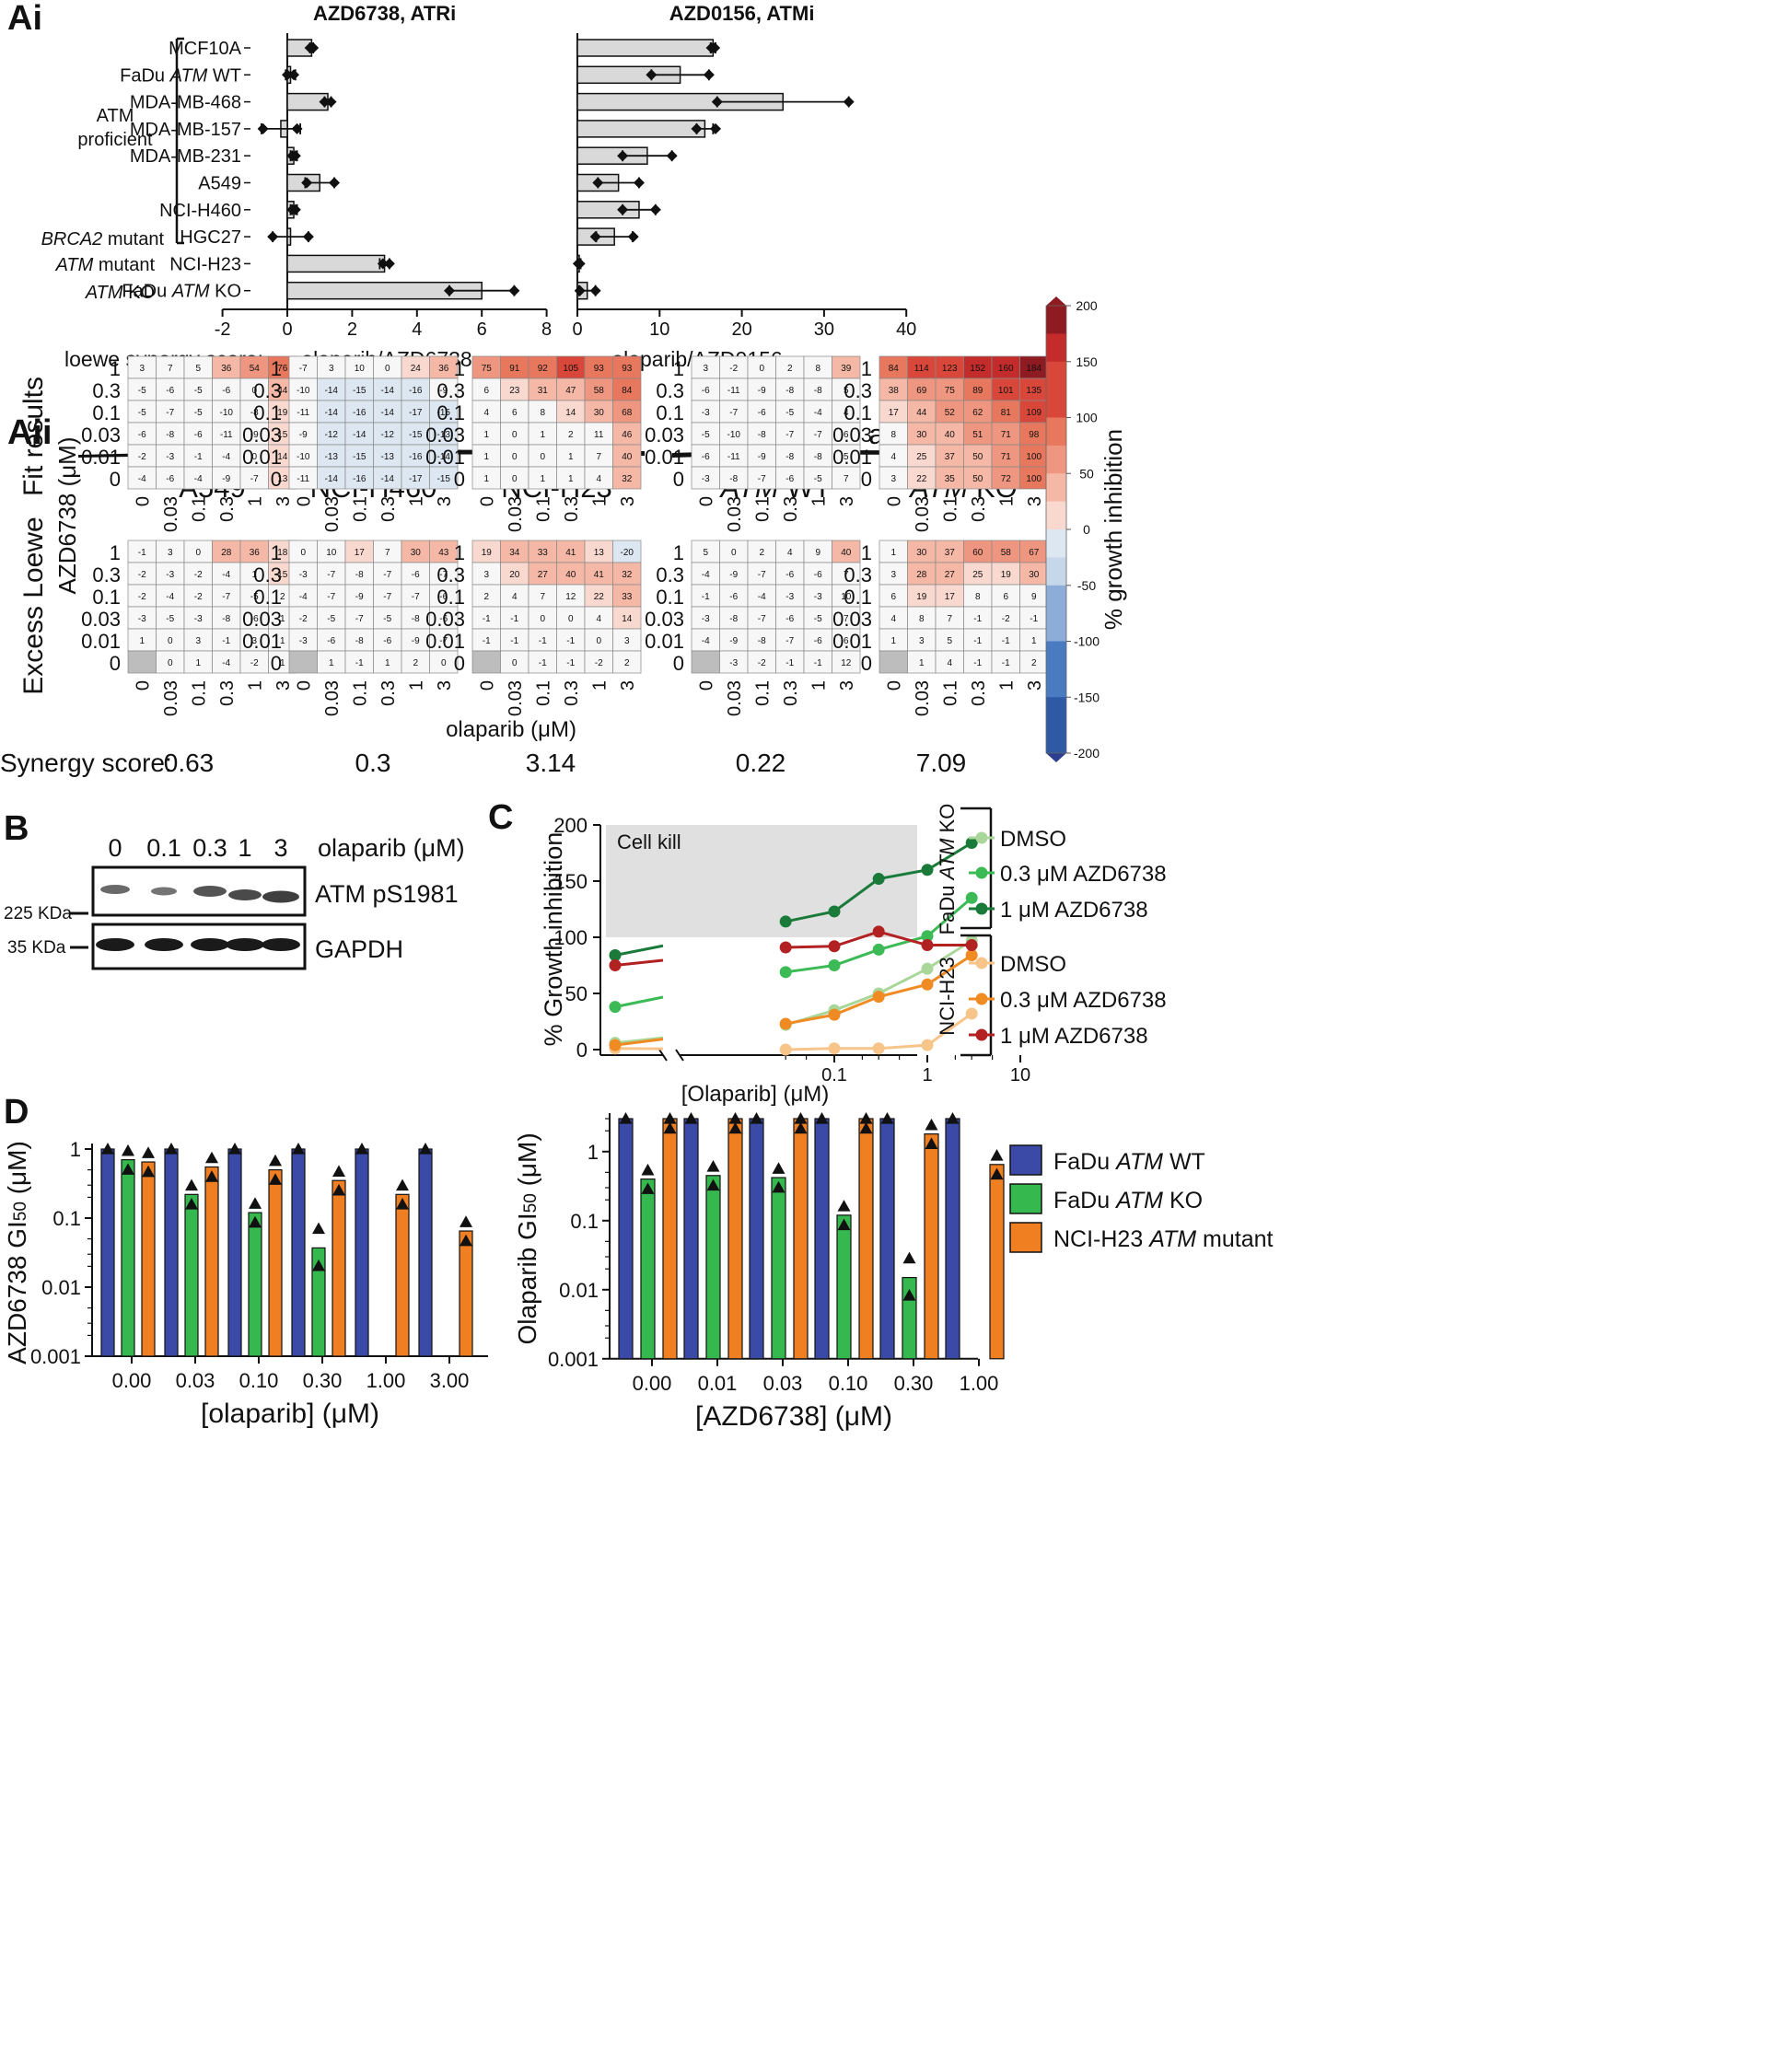  Describe the element at coordinates (226, 369) in the screenshot. I see `fit-cell-value: 36` at that location.